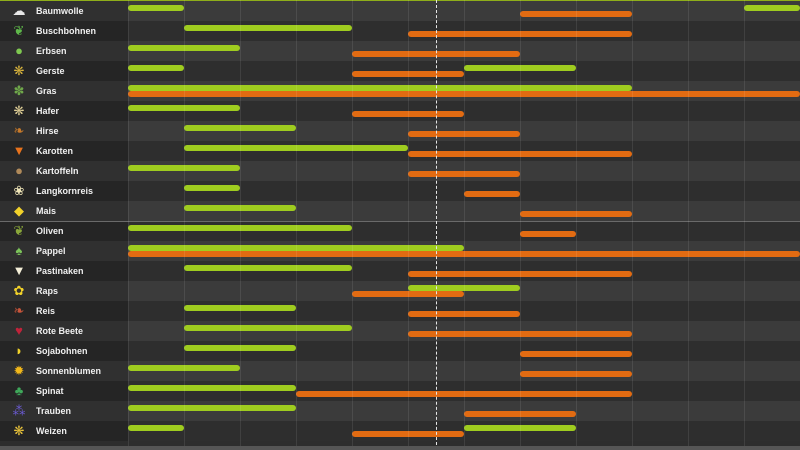  I want to click on crop-row-reis: ❧ Reis, so click(400, 311).